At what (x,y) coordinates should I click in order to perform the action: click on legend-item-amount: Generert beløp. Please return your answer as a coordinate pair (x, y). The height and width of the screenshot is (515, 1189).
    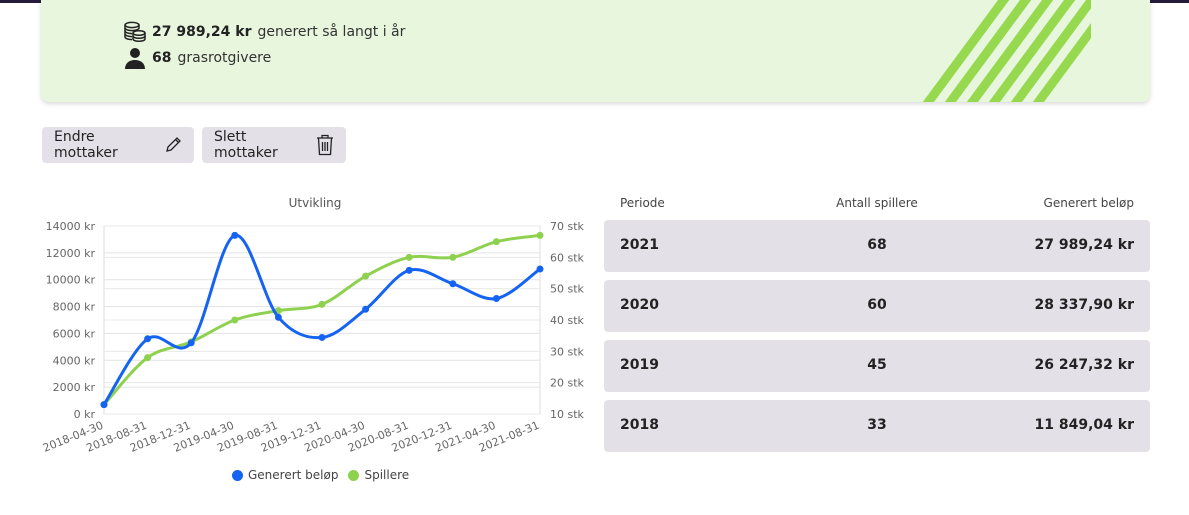
    Looking at the image, I should click on (285, 475).